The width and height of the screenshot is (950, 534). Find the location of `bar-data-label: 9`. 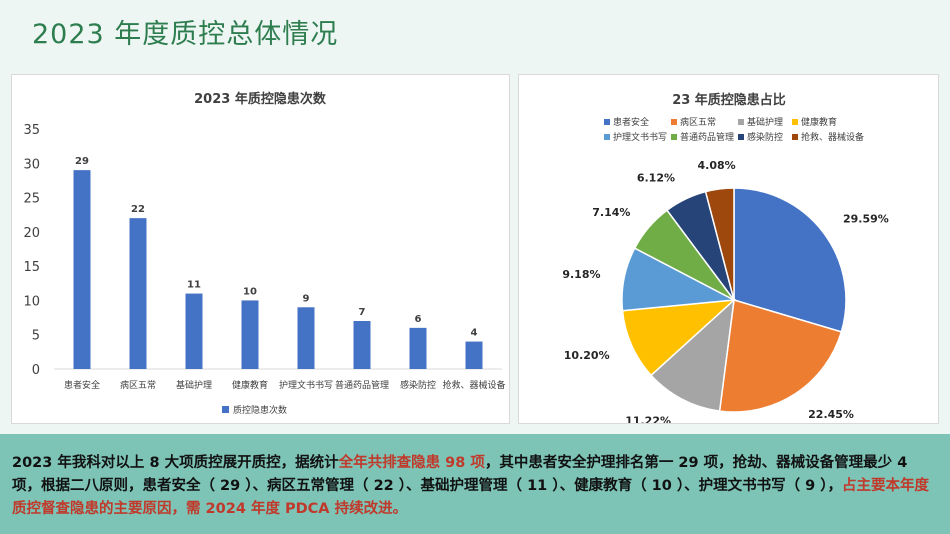

bar-data-label: 9 is located at coordinates (306, 298).